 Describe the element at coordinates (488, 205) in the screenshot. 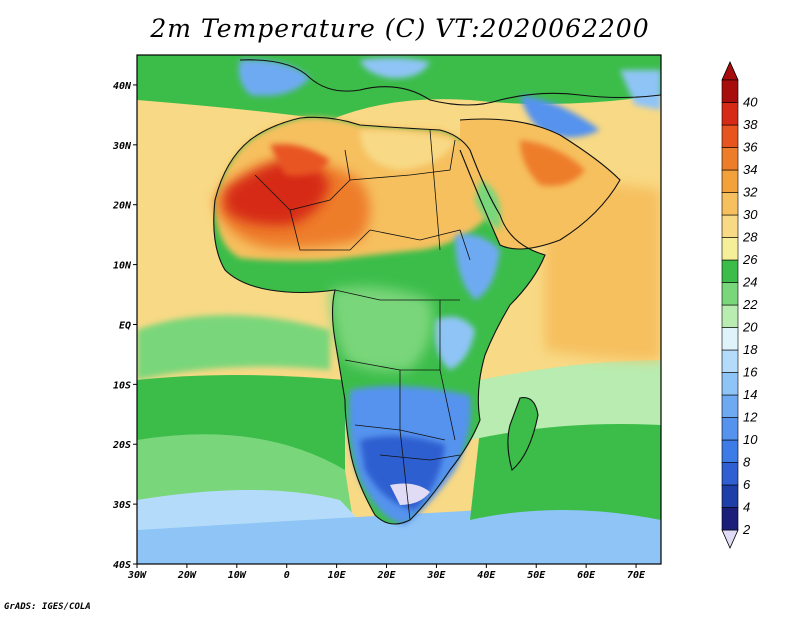

I see `hejaz-mountains` at that location.